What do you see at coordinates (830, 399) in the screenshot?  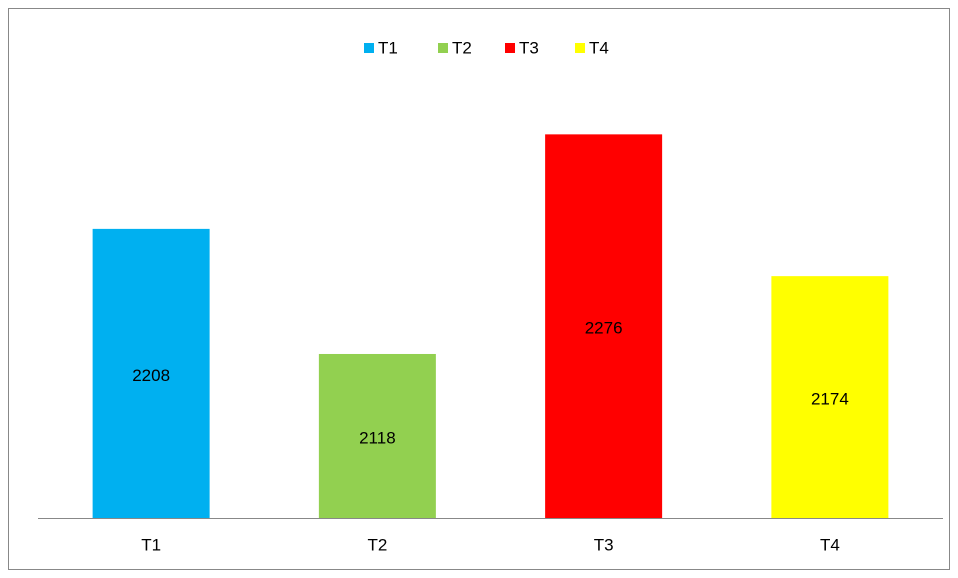 I see `data-label: 2174` at bounding box center [830, 399].